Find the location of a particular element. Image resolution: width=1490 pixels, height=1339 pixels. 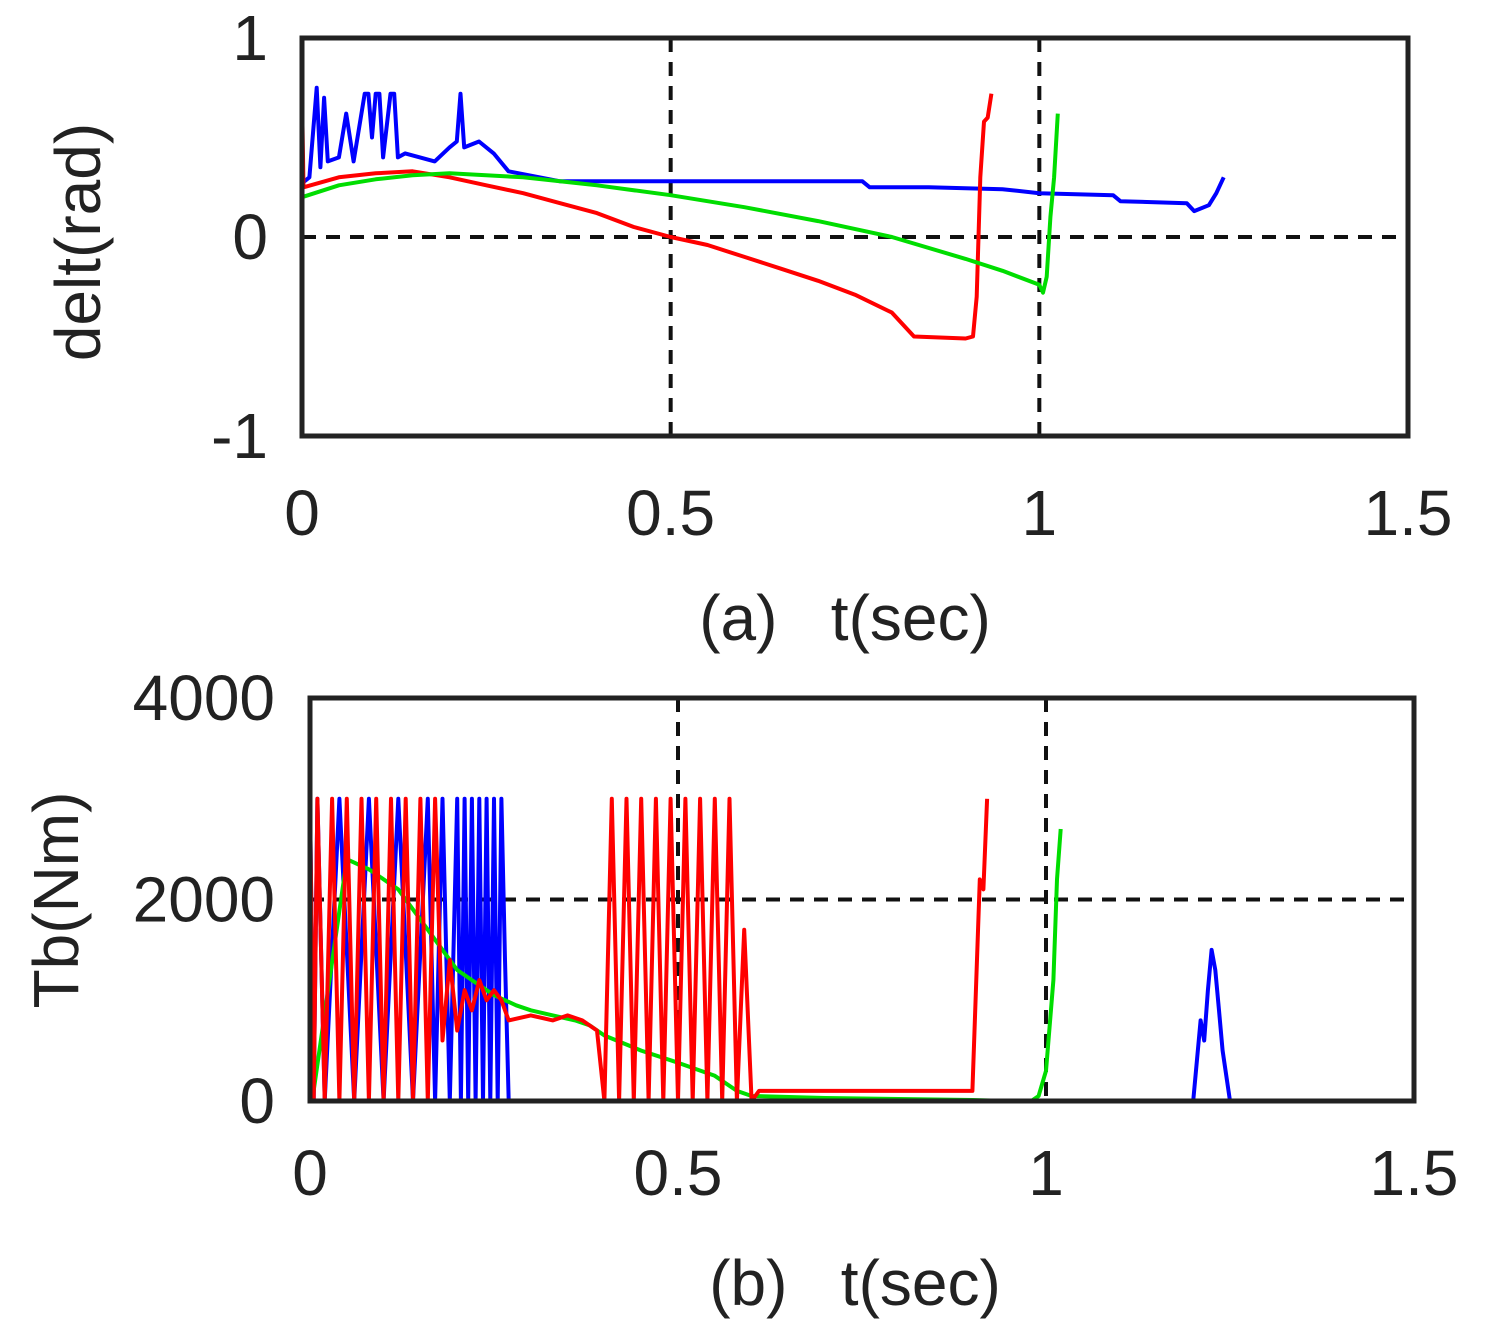

chart-a-ytick-label: 0 is located at coordinates (250, 237).